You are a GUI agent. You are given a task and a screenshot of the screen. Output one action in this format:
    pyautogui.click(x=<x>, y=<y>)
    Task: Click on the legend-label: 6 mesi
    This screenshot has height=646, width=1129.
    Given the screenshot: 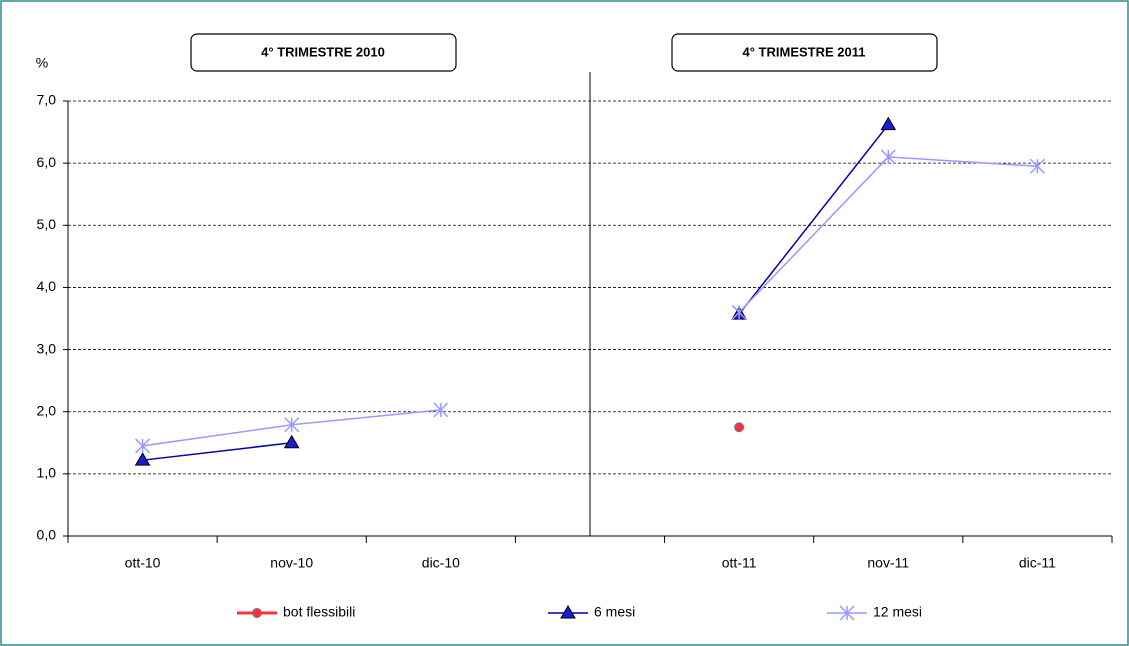 What is the action you would take?
    pyautogui.click(x=614, y=612)
    